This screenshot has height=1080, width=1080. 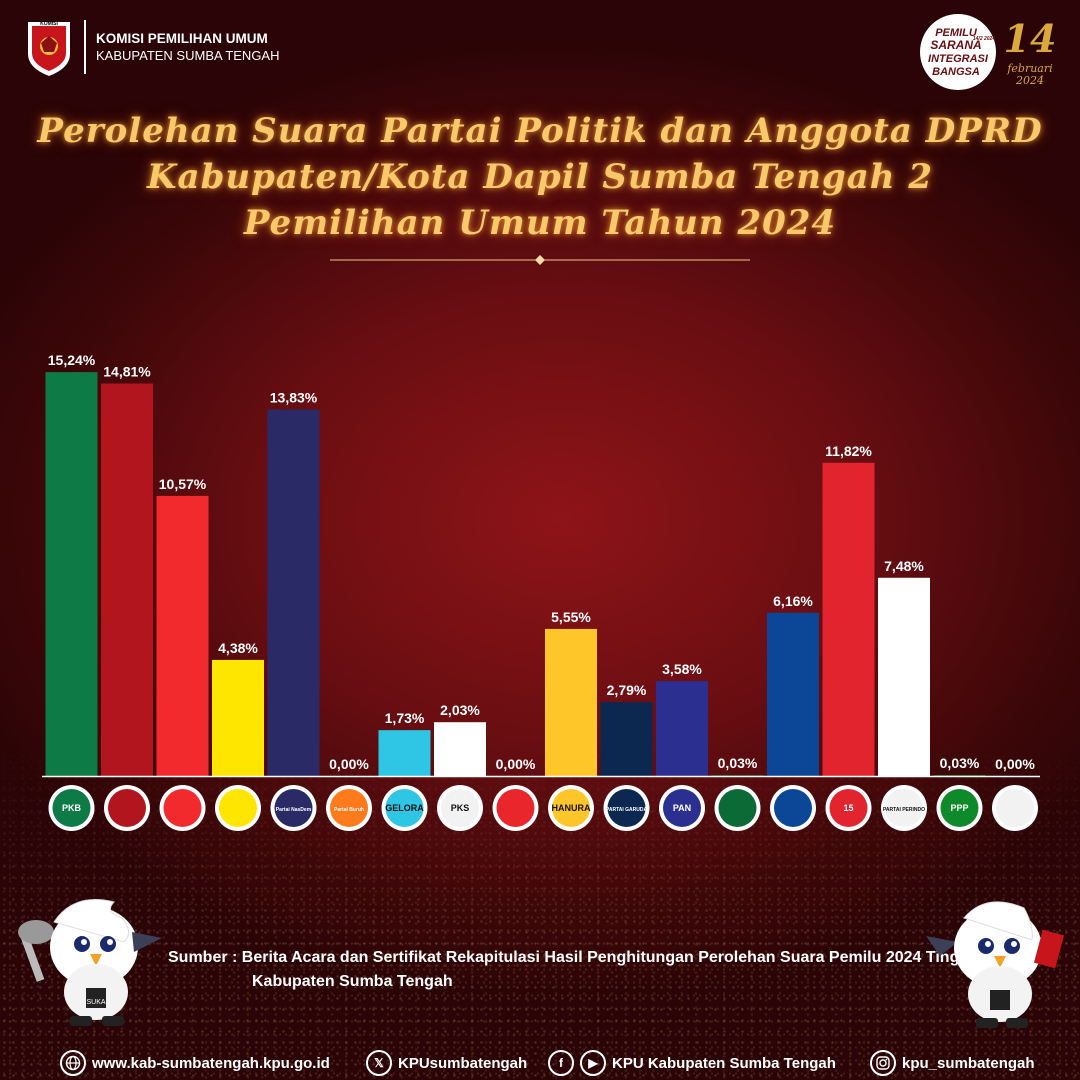 I want to click on bar-gerindra, so click(x=127, y=579).